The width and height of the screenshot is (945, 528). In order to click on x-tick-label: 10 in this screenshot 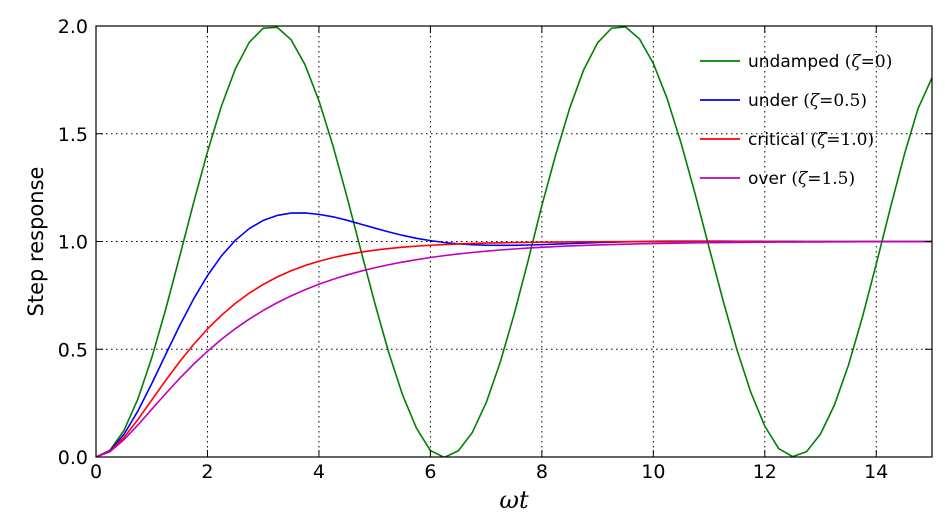, I will do `click(653, 472)`.